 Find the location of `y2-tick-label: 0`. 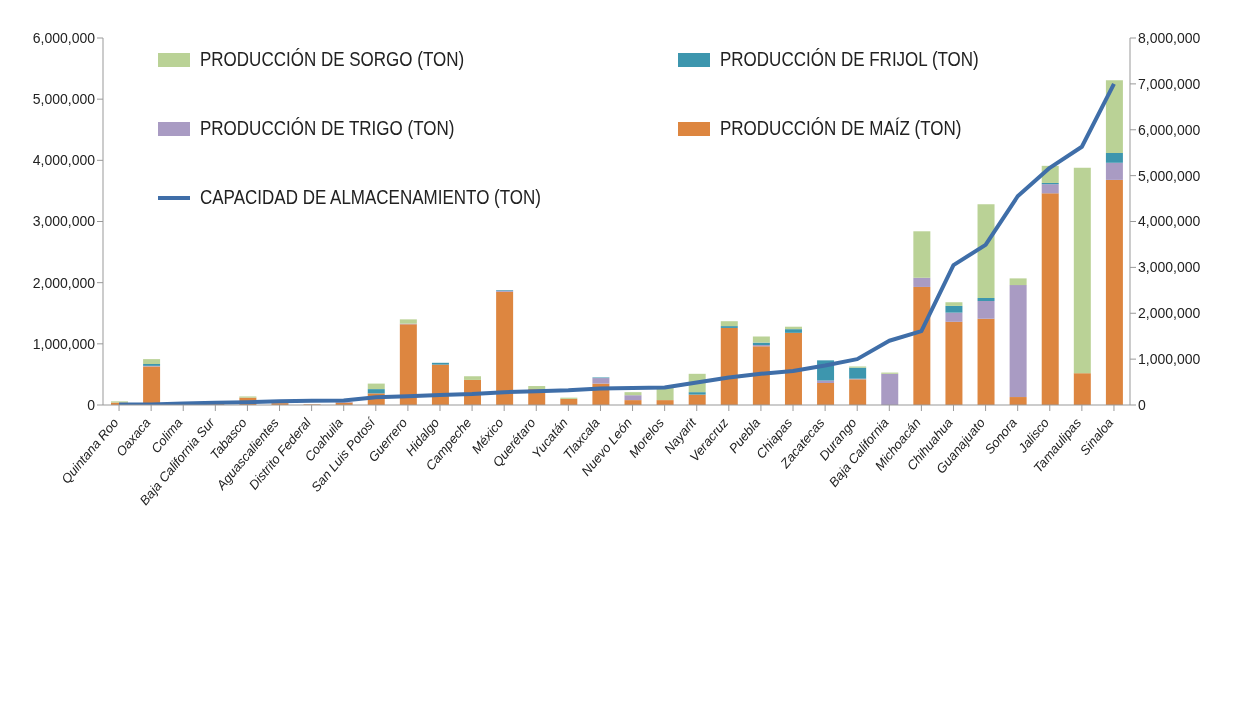

y2-tick-label: 0 is located at coordinates (1142, 404).